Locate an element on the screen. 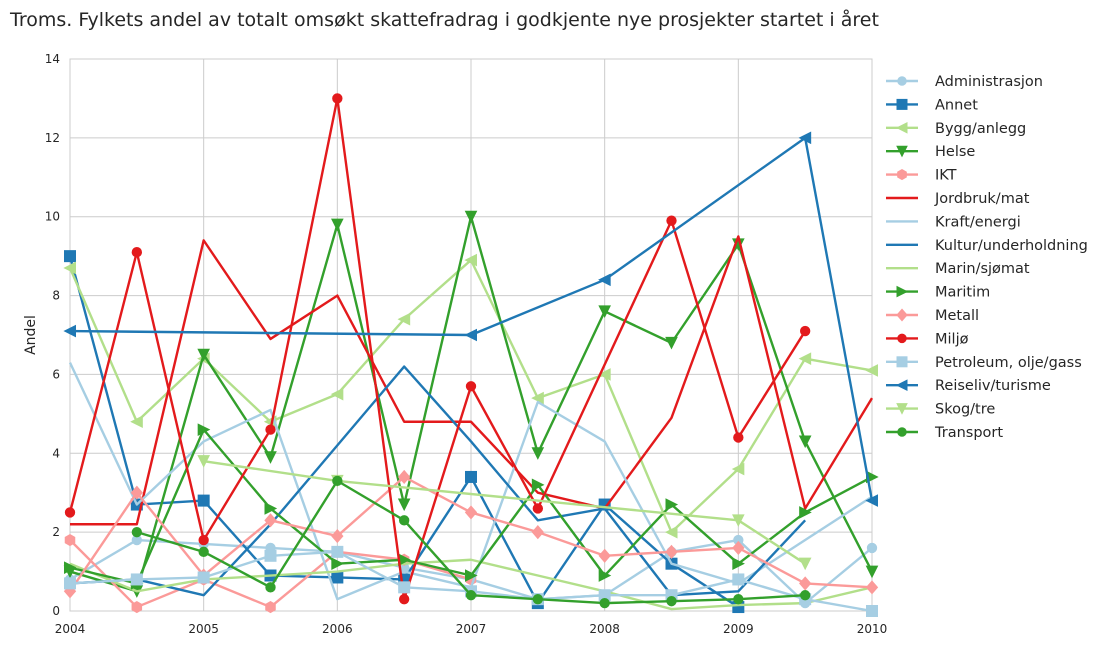 The image size is (1104, 646). y-tick-label: 4 is located at coordinates (56, 453).